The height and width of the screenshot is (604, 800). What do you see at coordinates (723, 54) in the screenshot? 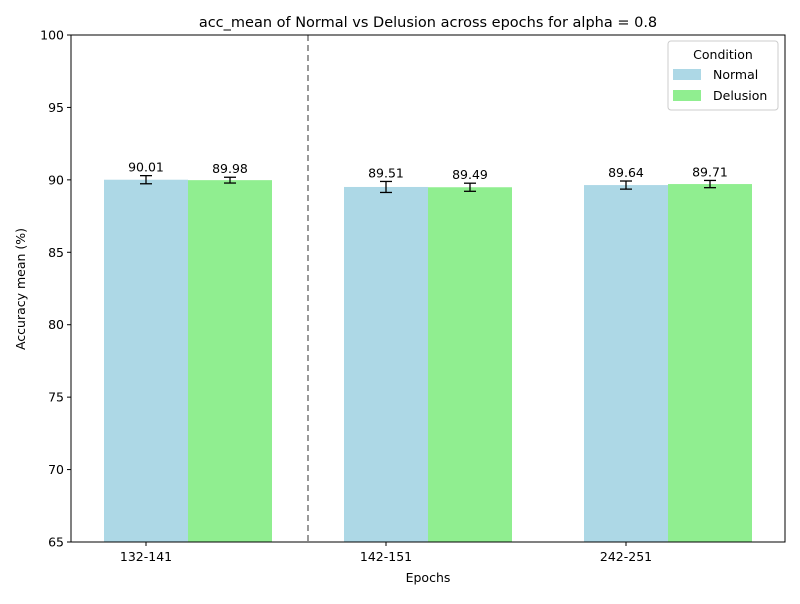
I see `legend-title: Condition` at bounding box center [723, 54].